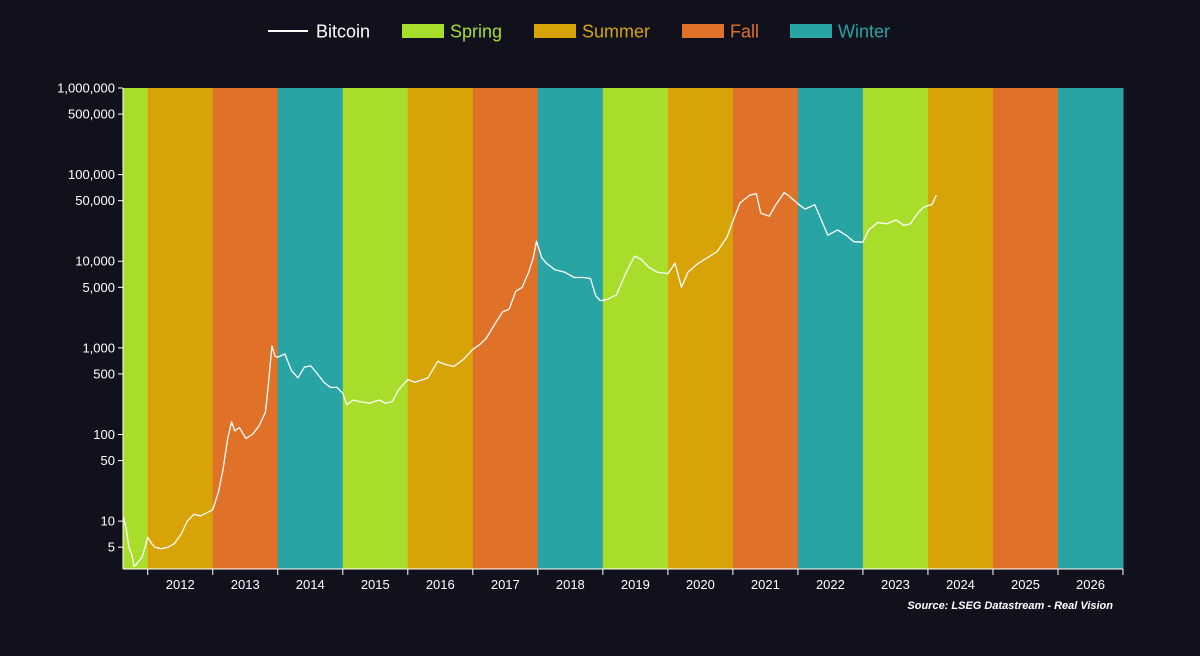  I want to click on x-tick-label: 2021, so click(765, 584).